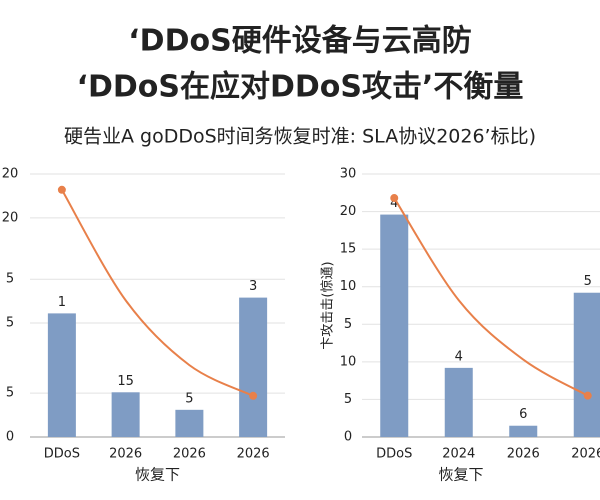 This screenshot has height=500, width=600. I want to click on value-label: 6, so click(523, 414).